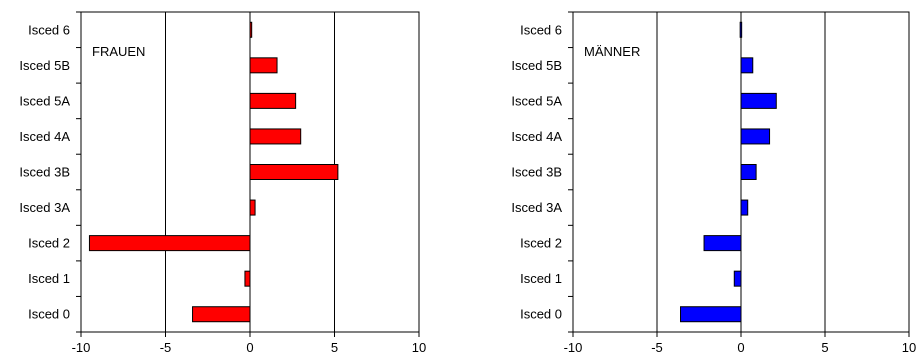 The image size is (919, 361). What do you see at coordinates (612, 51) in the screenshot?
I see `panel-label: MÄNNER` at bounding box center [612, 51].